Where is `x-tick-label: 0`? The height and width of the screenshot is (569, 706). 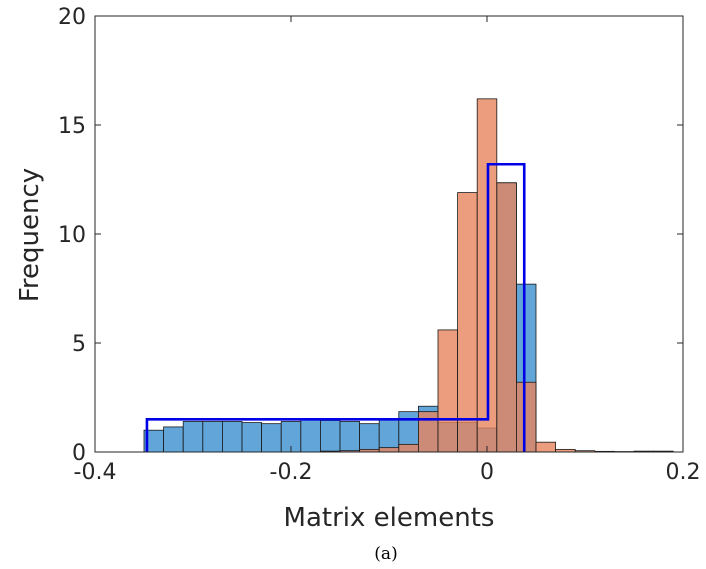
x-tick-label: 0 is located at coordinates (487, 472).